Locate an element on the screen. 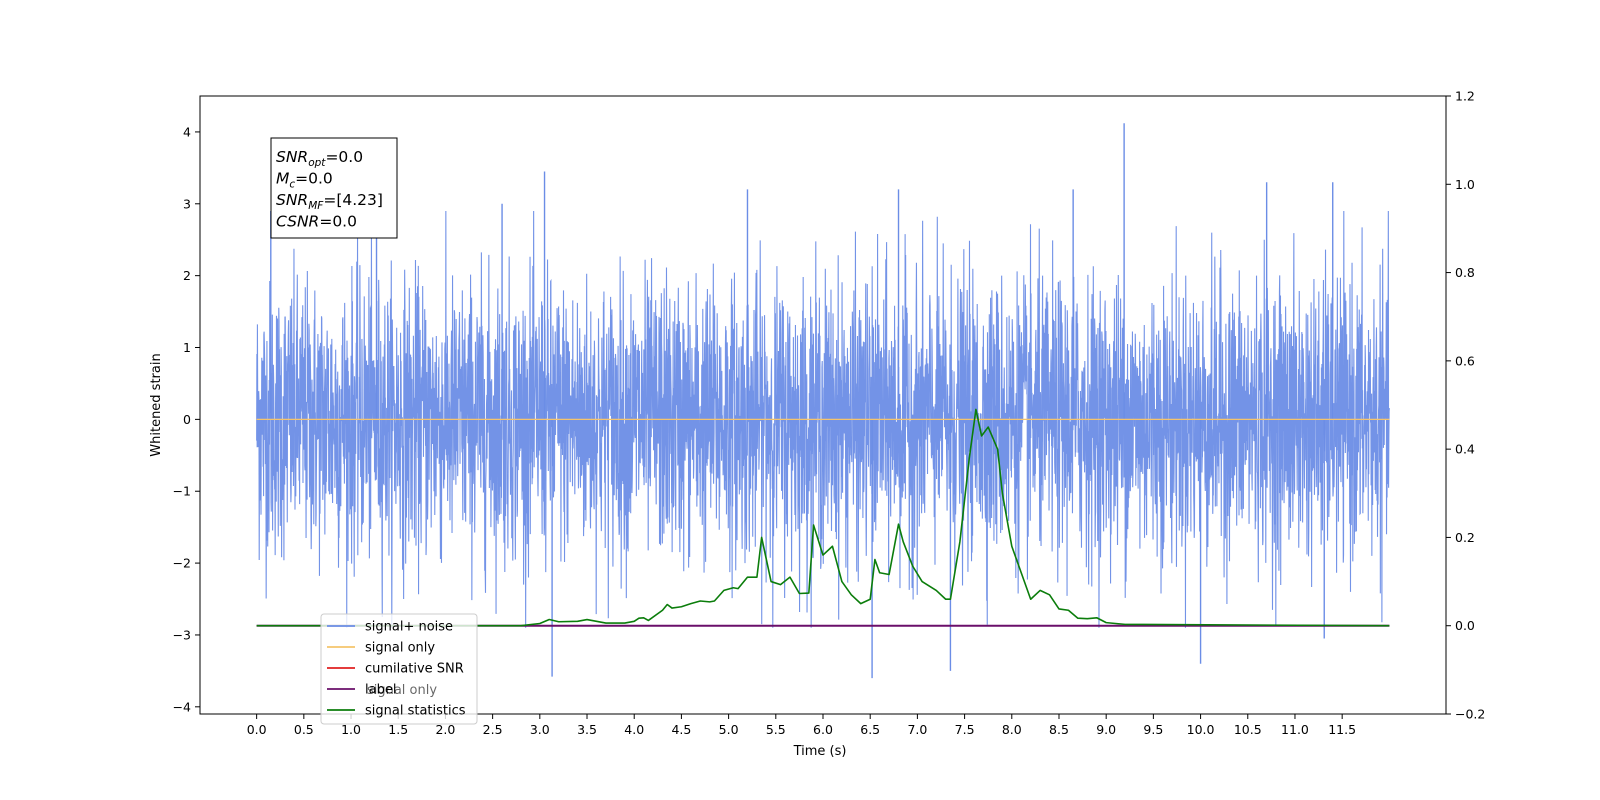 Image resolution: width=1600 pixels, height=800 pixels. x-tick-label: 1.0 is located at coordinates (351, 729).